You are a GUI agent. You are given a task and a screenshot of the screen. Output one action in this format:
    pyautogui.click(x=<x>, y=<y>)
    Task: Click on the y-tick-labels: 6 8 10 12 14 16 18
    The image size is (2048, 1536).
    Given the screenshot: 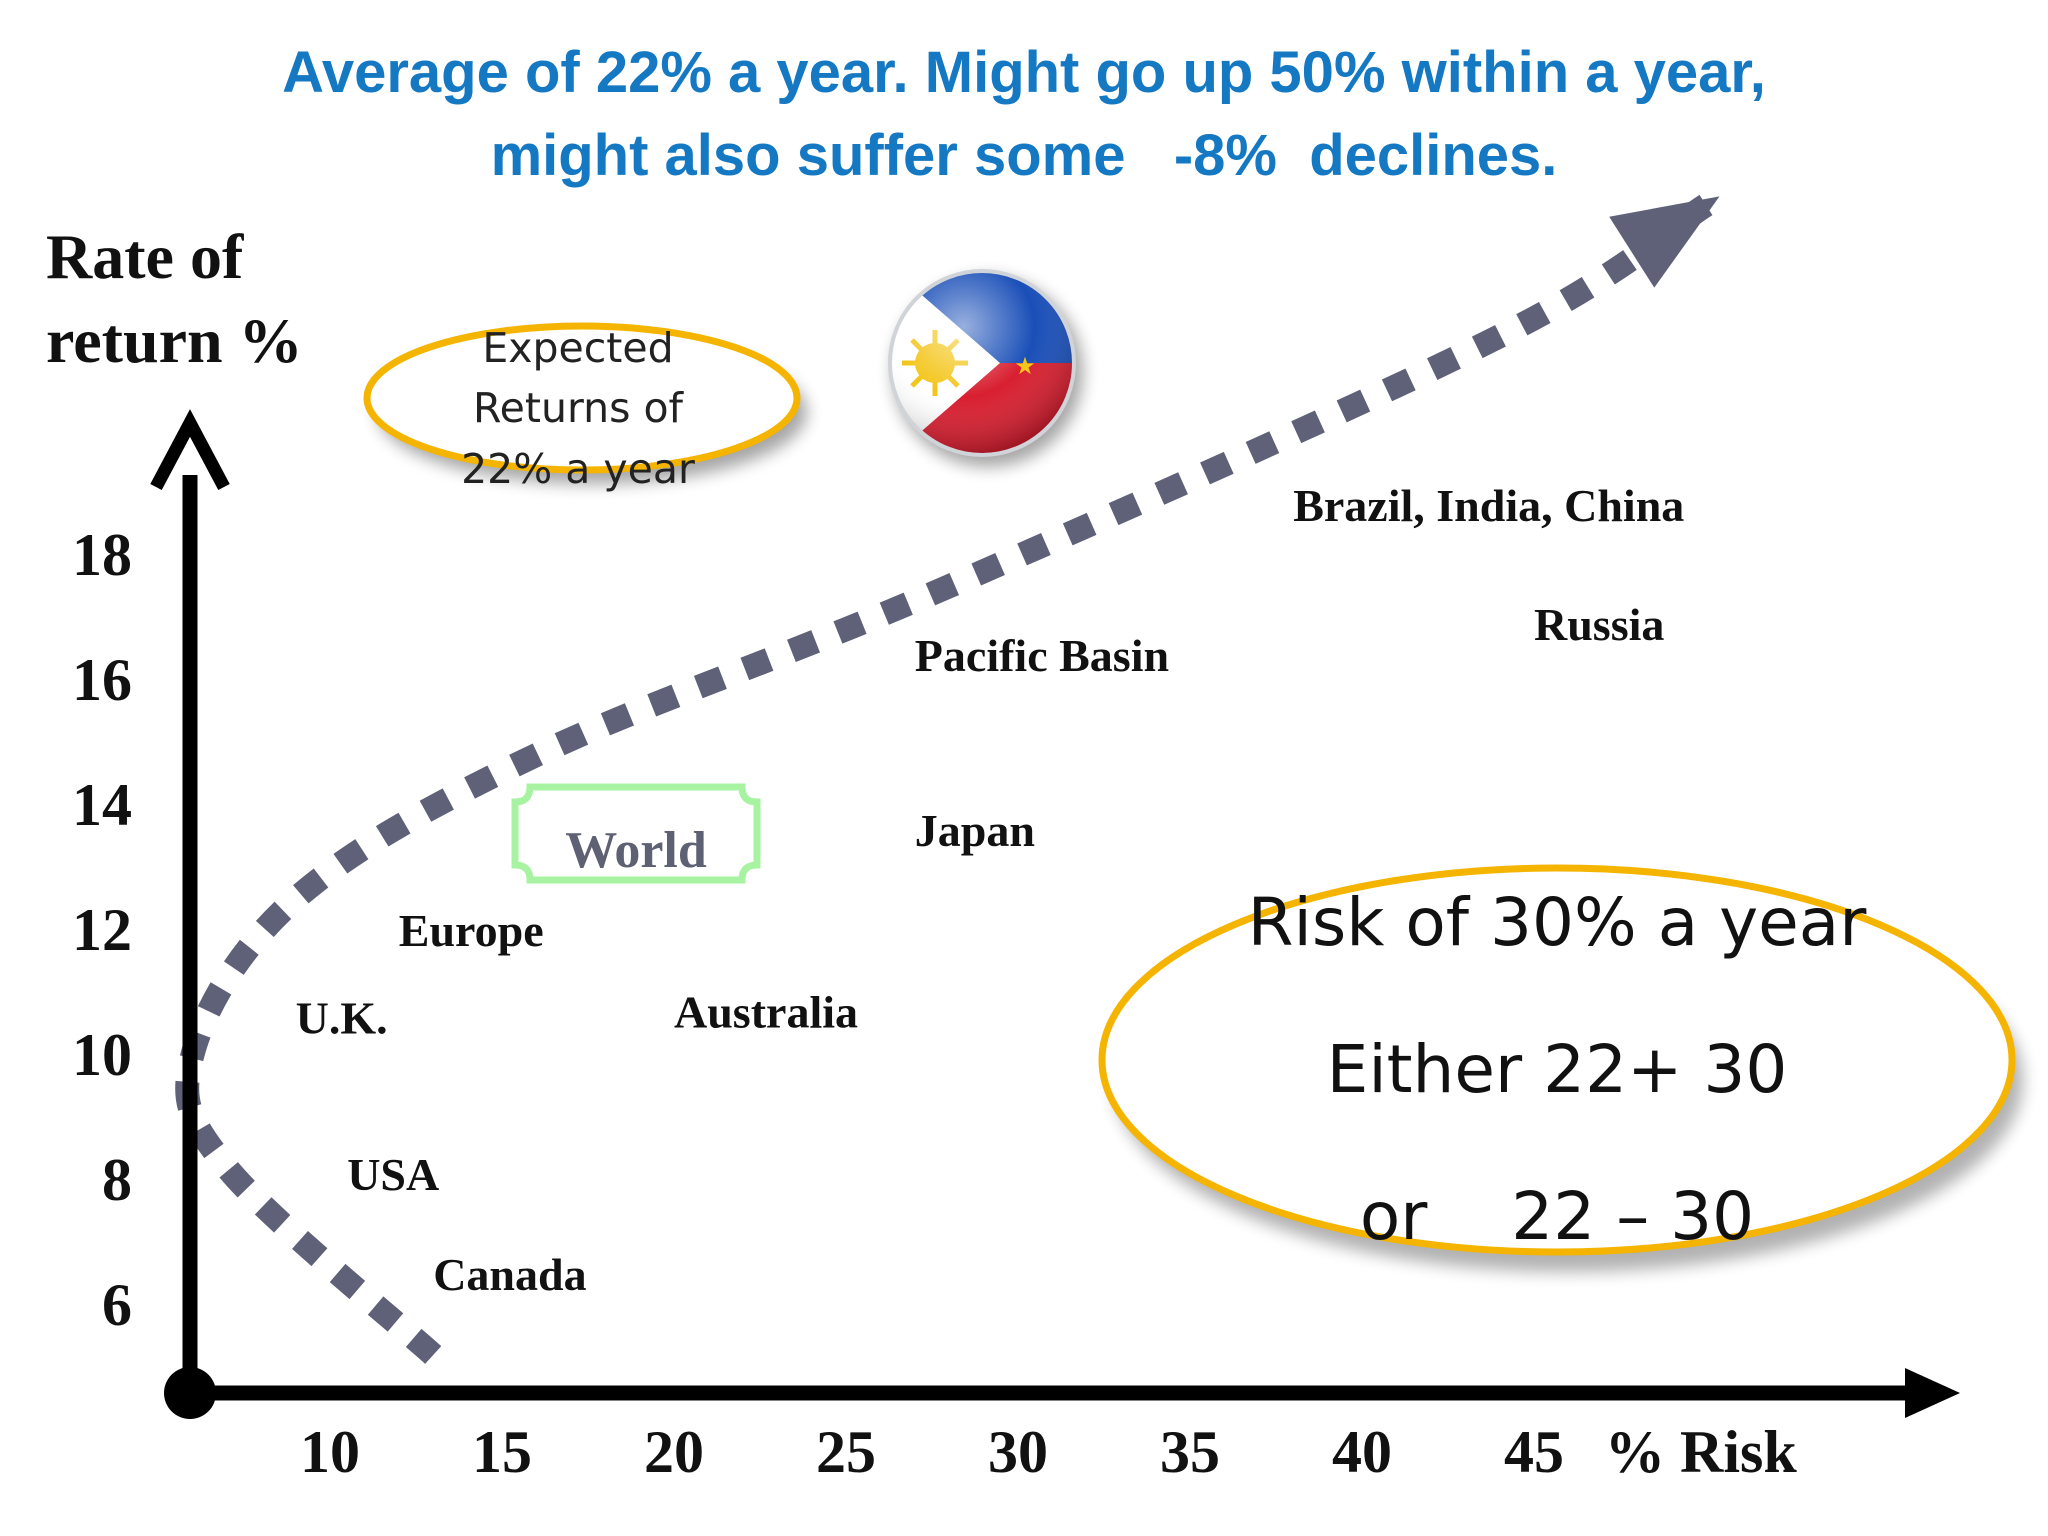 What is the action you would take?
    pyautogui.click(x=102, y=930)
    